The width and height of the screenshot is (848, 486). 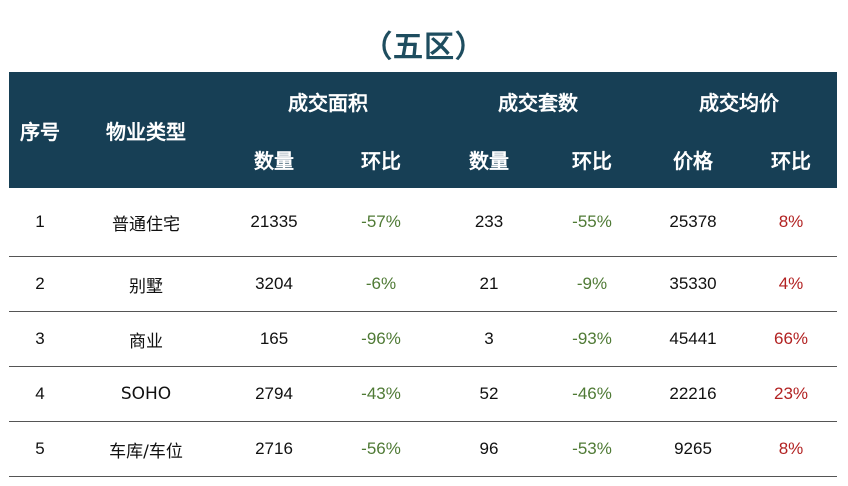 What do you see at coordinates (40, 222) in the screenshot?
I see `cell-seq: 1` at bounding box center [40, 222].